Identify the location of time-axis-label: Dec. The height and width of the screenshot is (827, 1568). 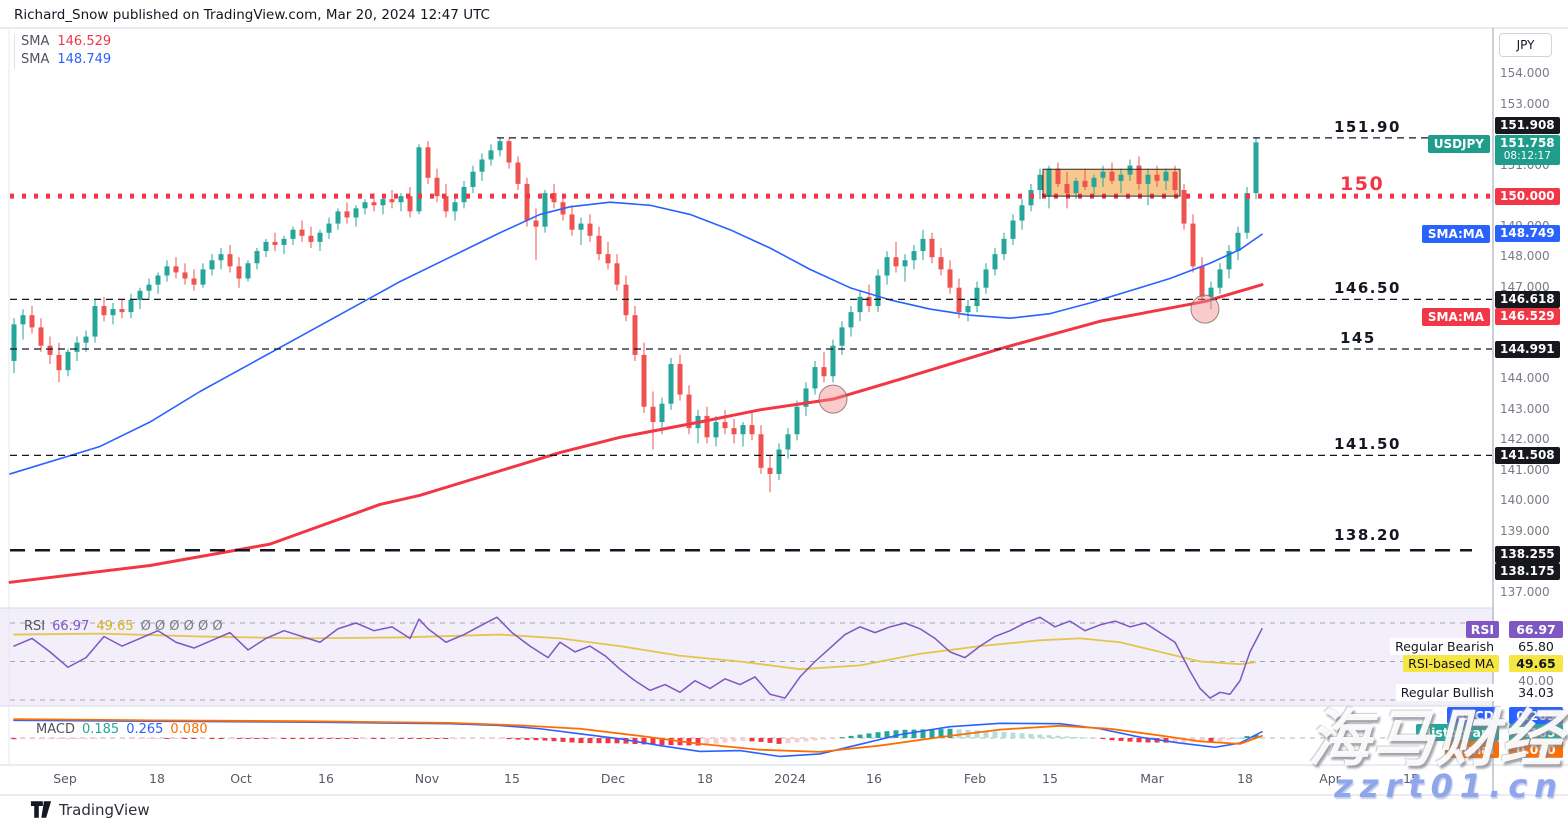
(613, 778).